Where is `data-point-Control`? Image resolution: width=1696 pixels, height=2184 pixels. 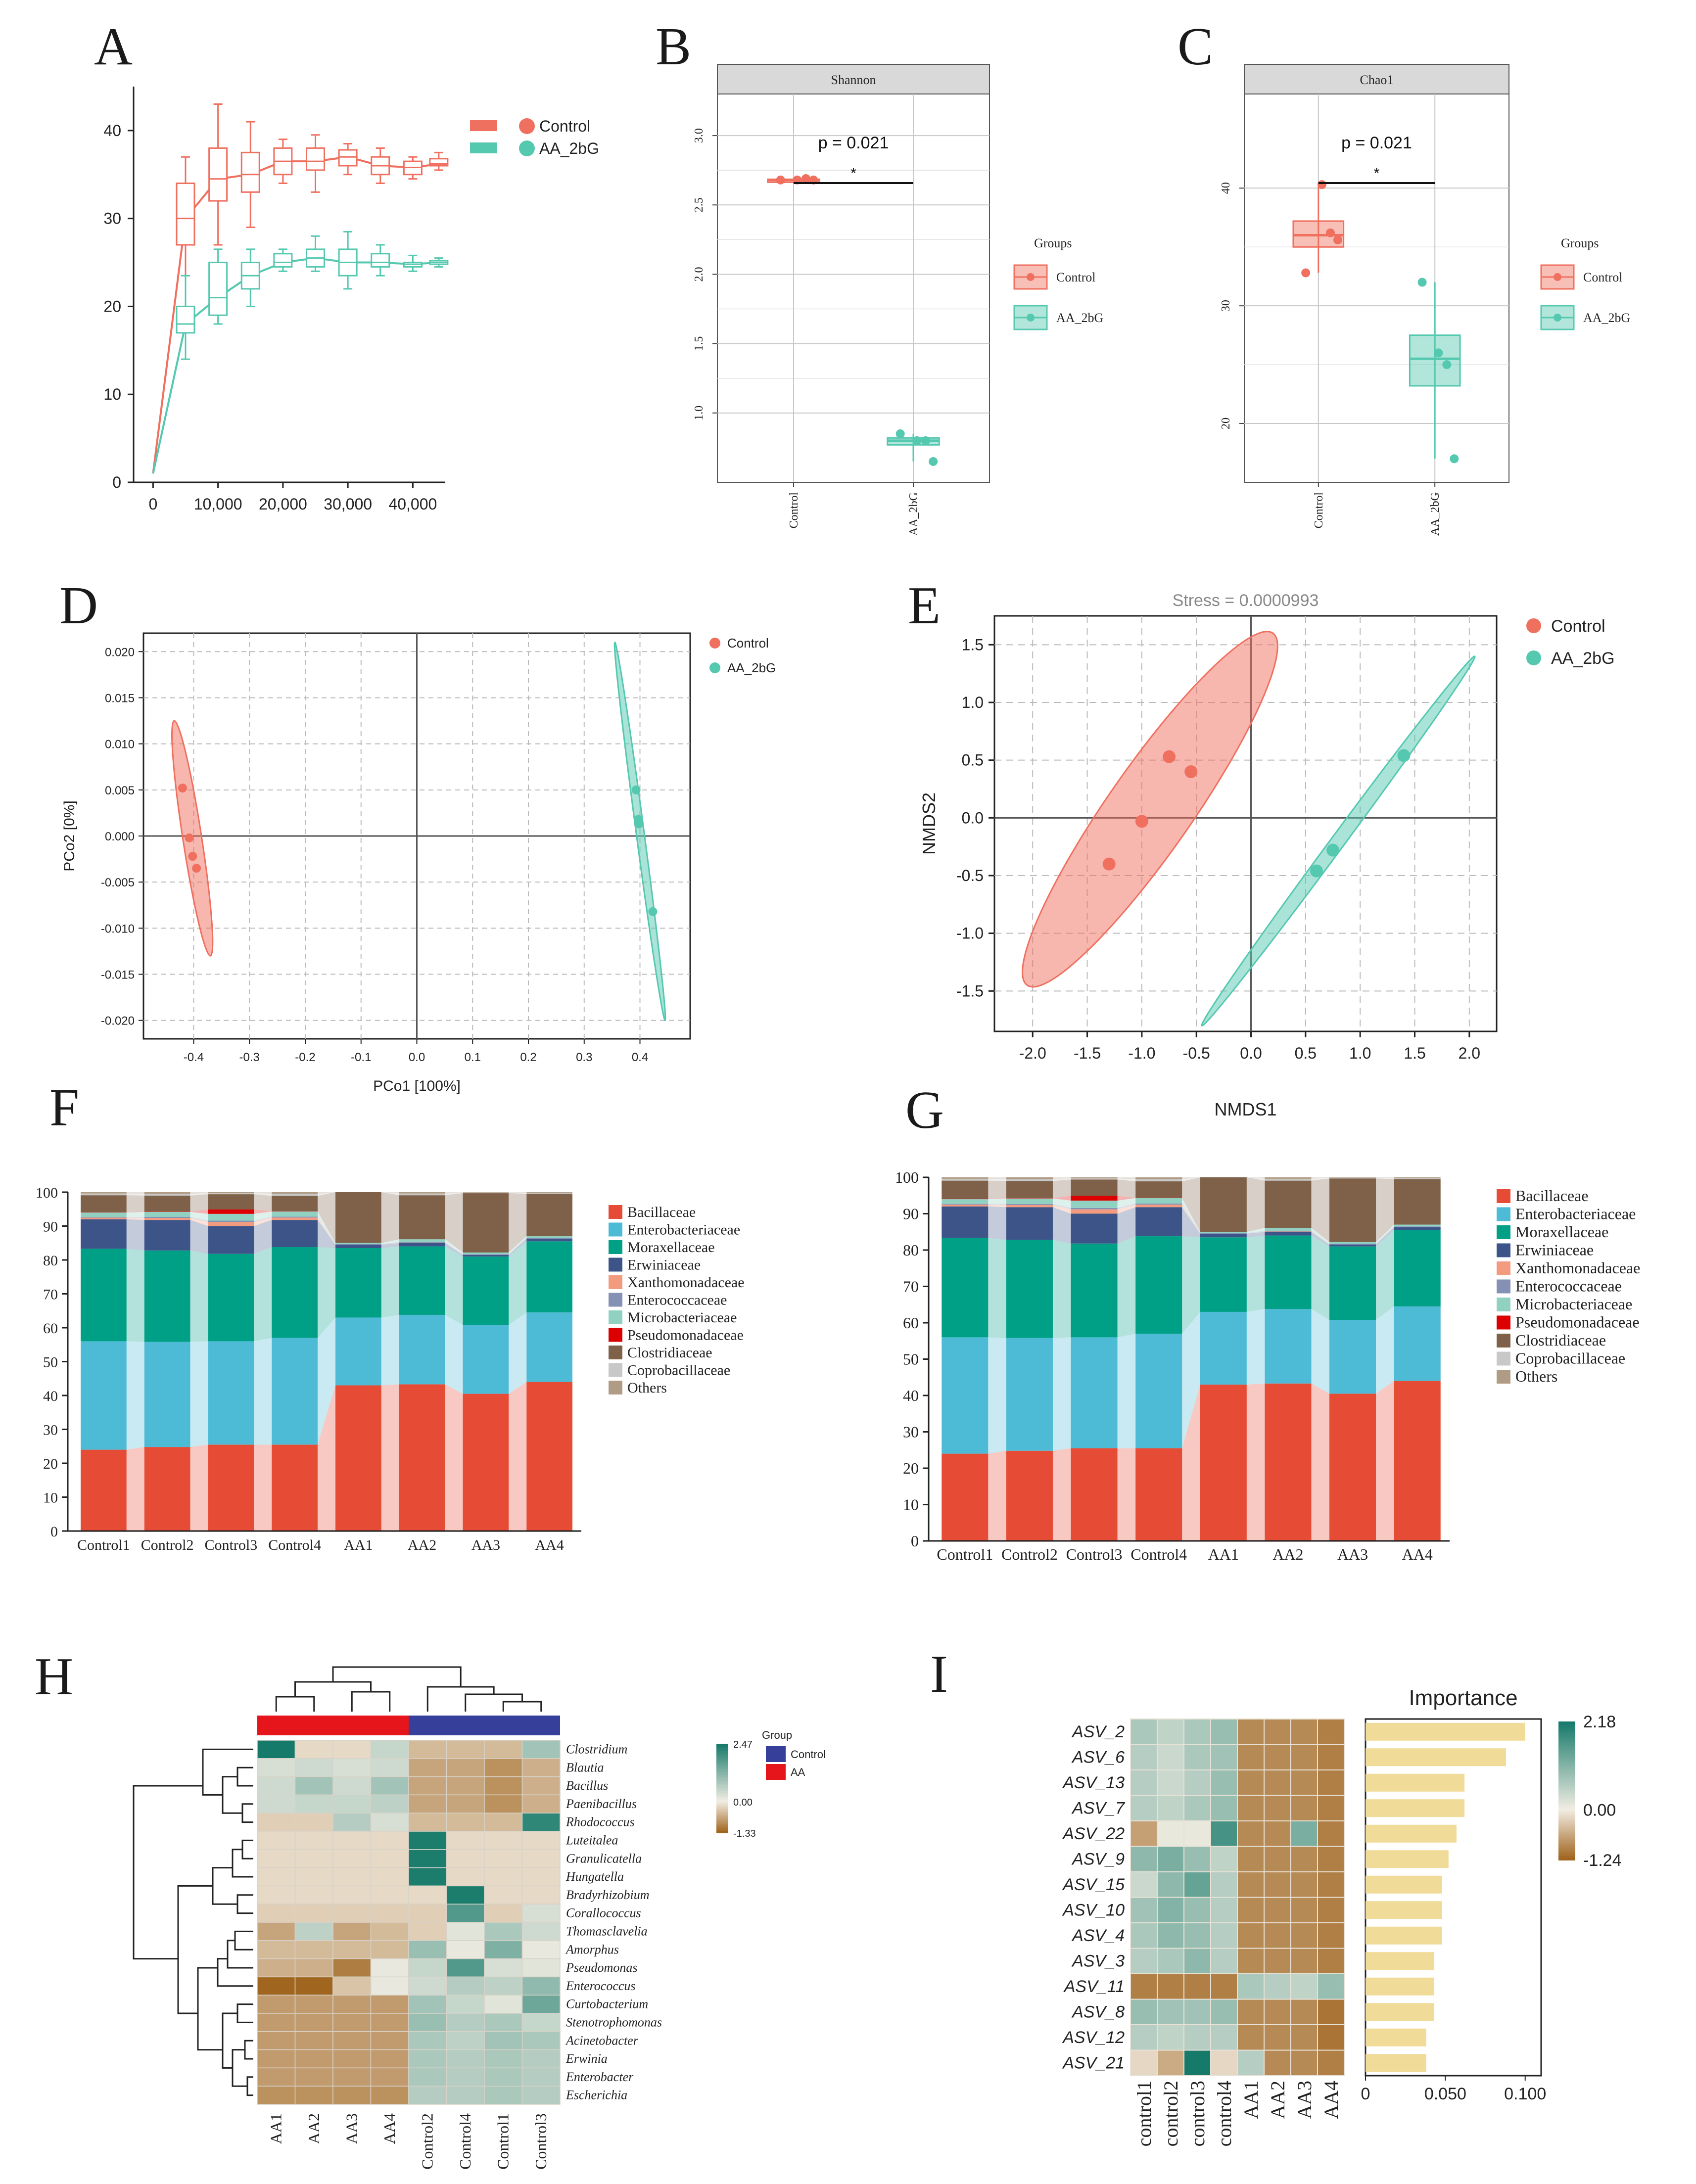
data-point-Control is located at coordinates (183, 788).